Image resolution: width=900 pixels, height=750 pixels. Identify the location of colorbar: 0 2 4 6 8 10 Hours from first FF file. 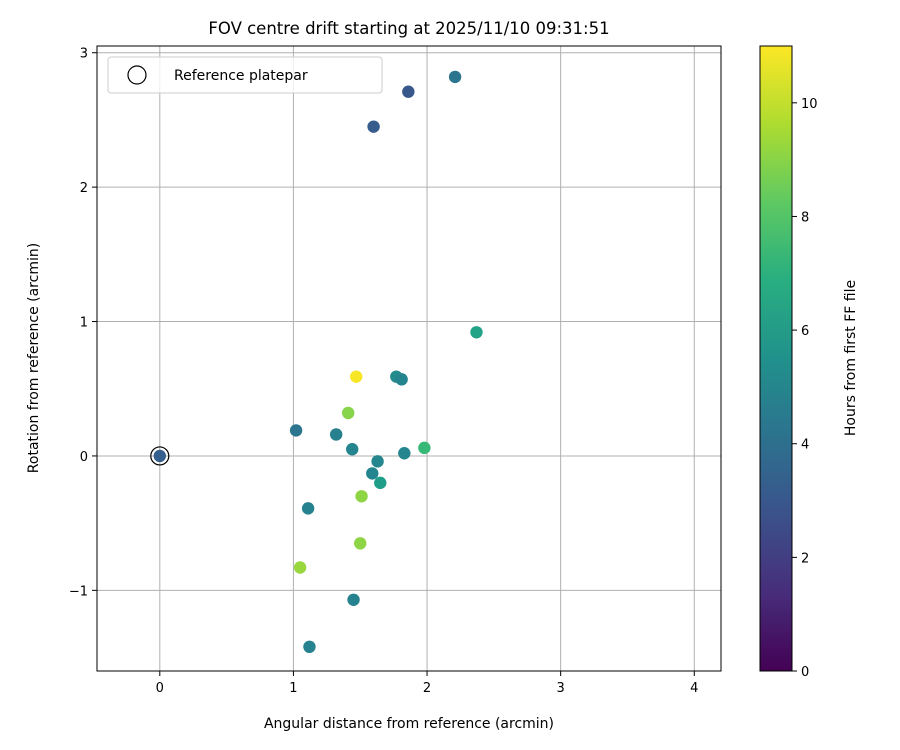
(809, 362).